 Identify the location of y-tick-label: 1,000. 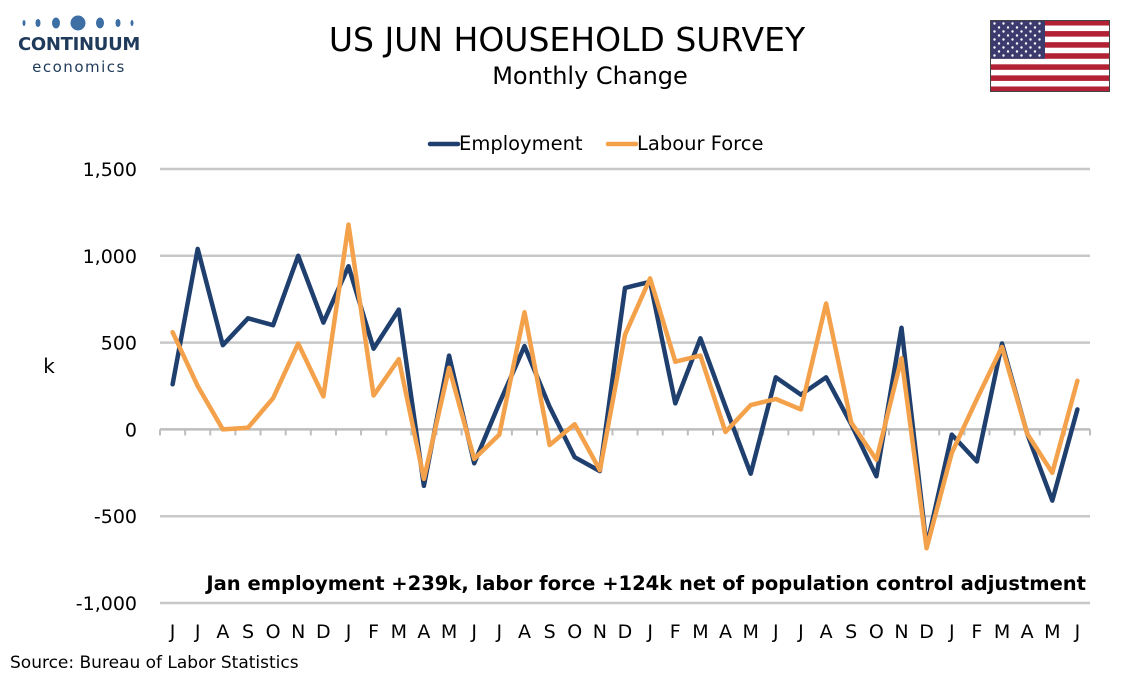
(110, 257).